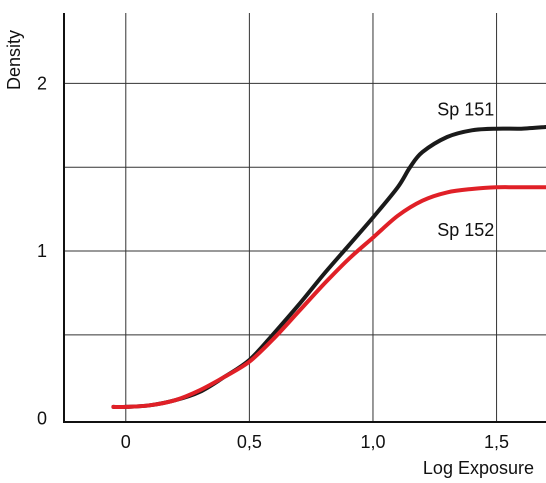 This screenshot has height=483, width=546. Describe the element at coordinates (478, 468) in the screenshot. I see `x-axis-label: Log Exposure` at that location.